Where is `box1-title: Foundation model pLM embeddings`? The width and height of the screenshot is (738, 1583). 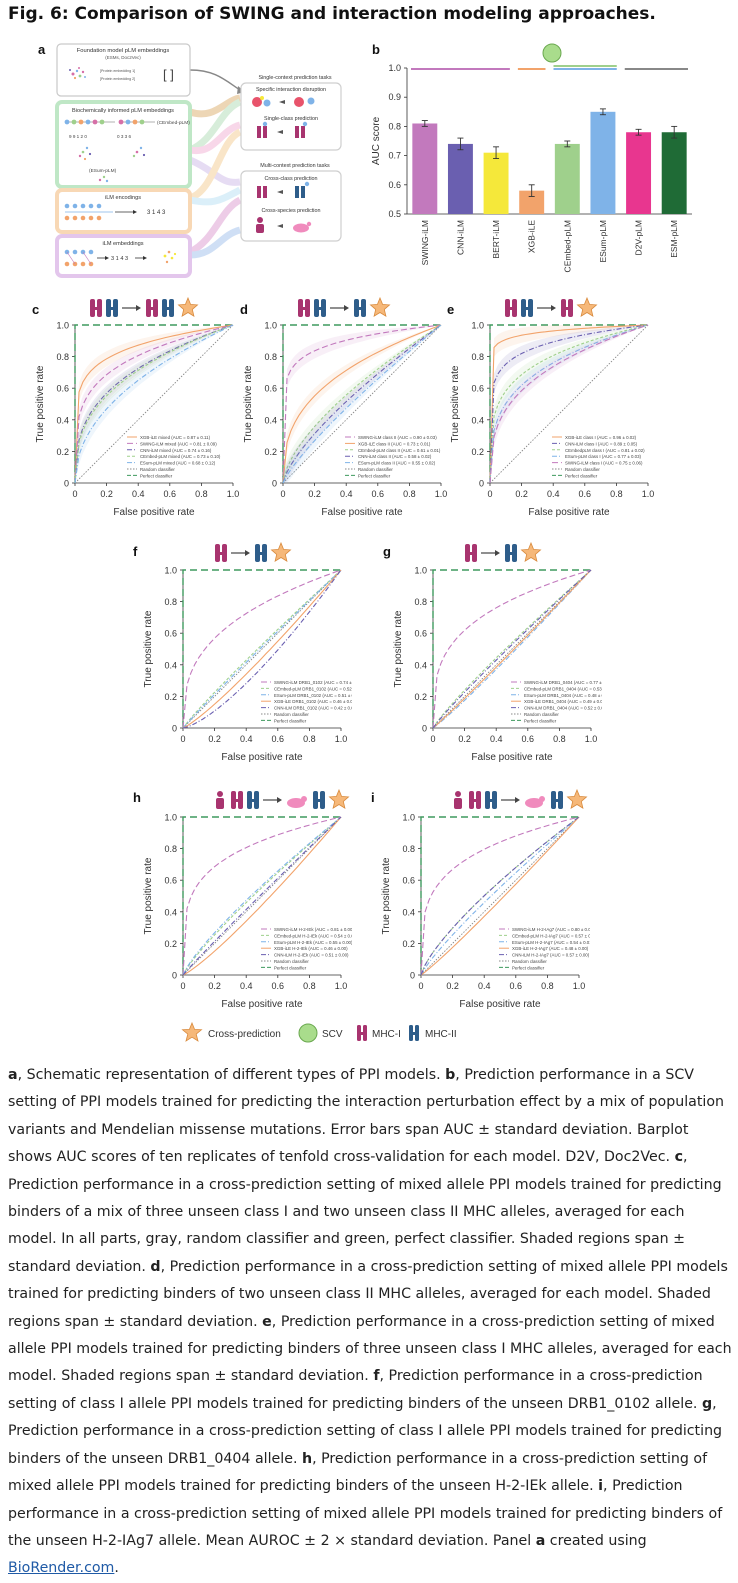
box1-title: Foundation model pLM embeddings is located at coordinates (123, 51).